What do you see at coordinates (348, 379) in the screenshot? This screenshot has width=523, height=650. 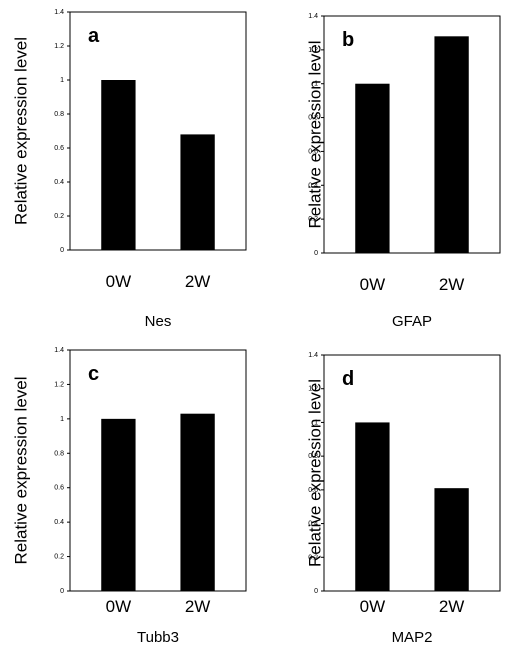 I see `panel-letter: d` at bounding box center [348, 379].